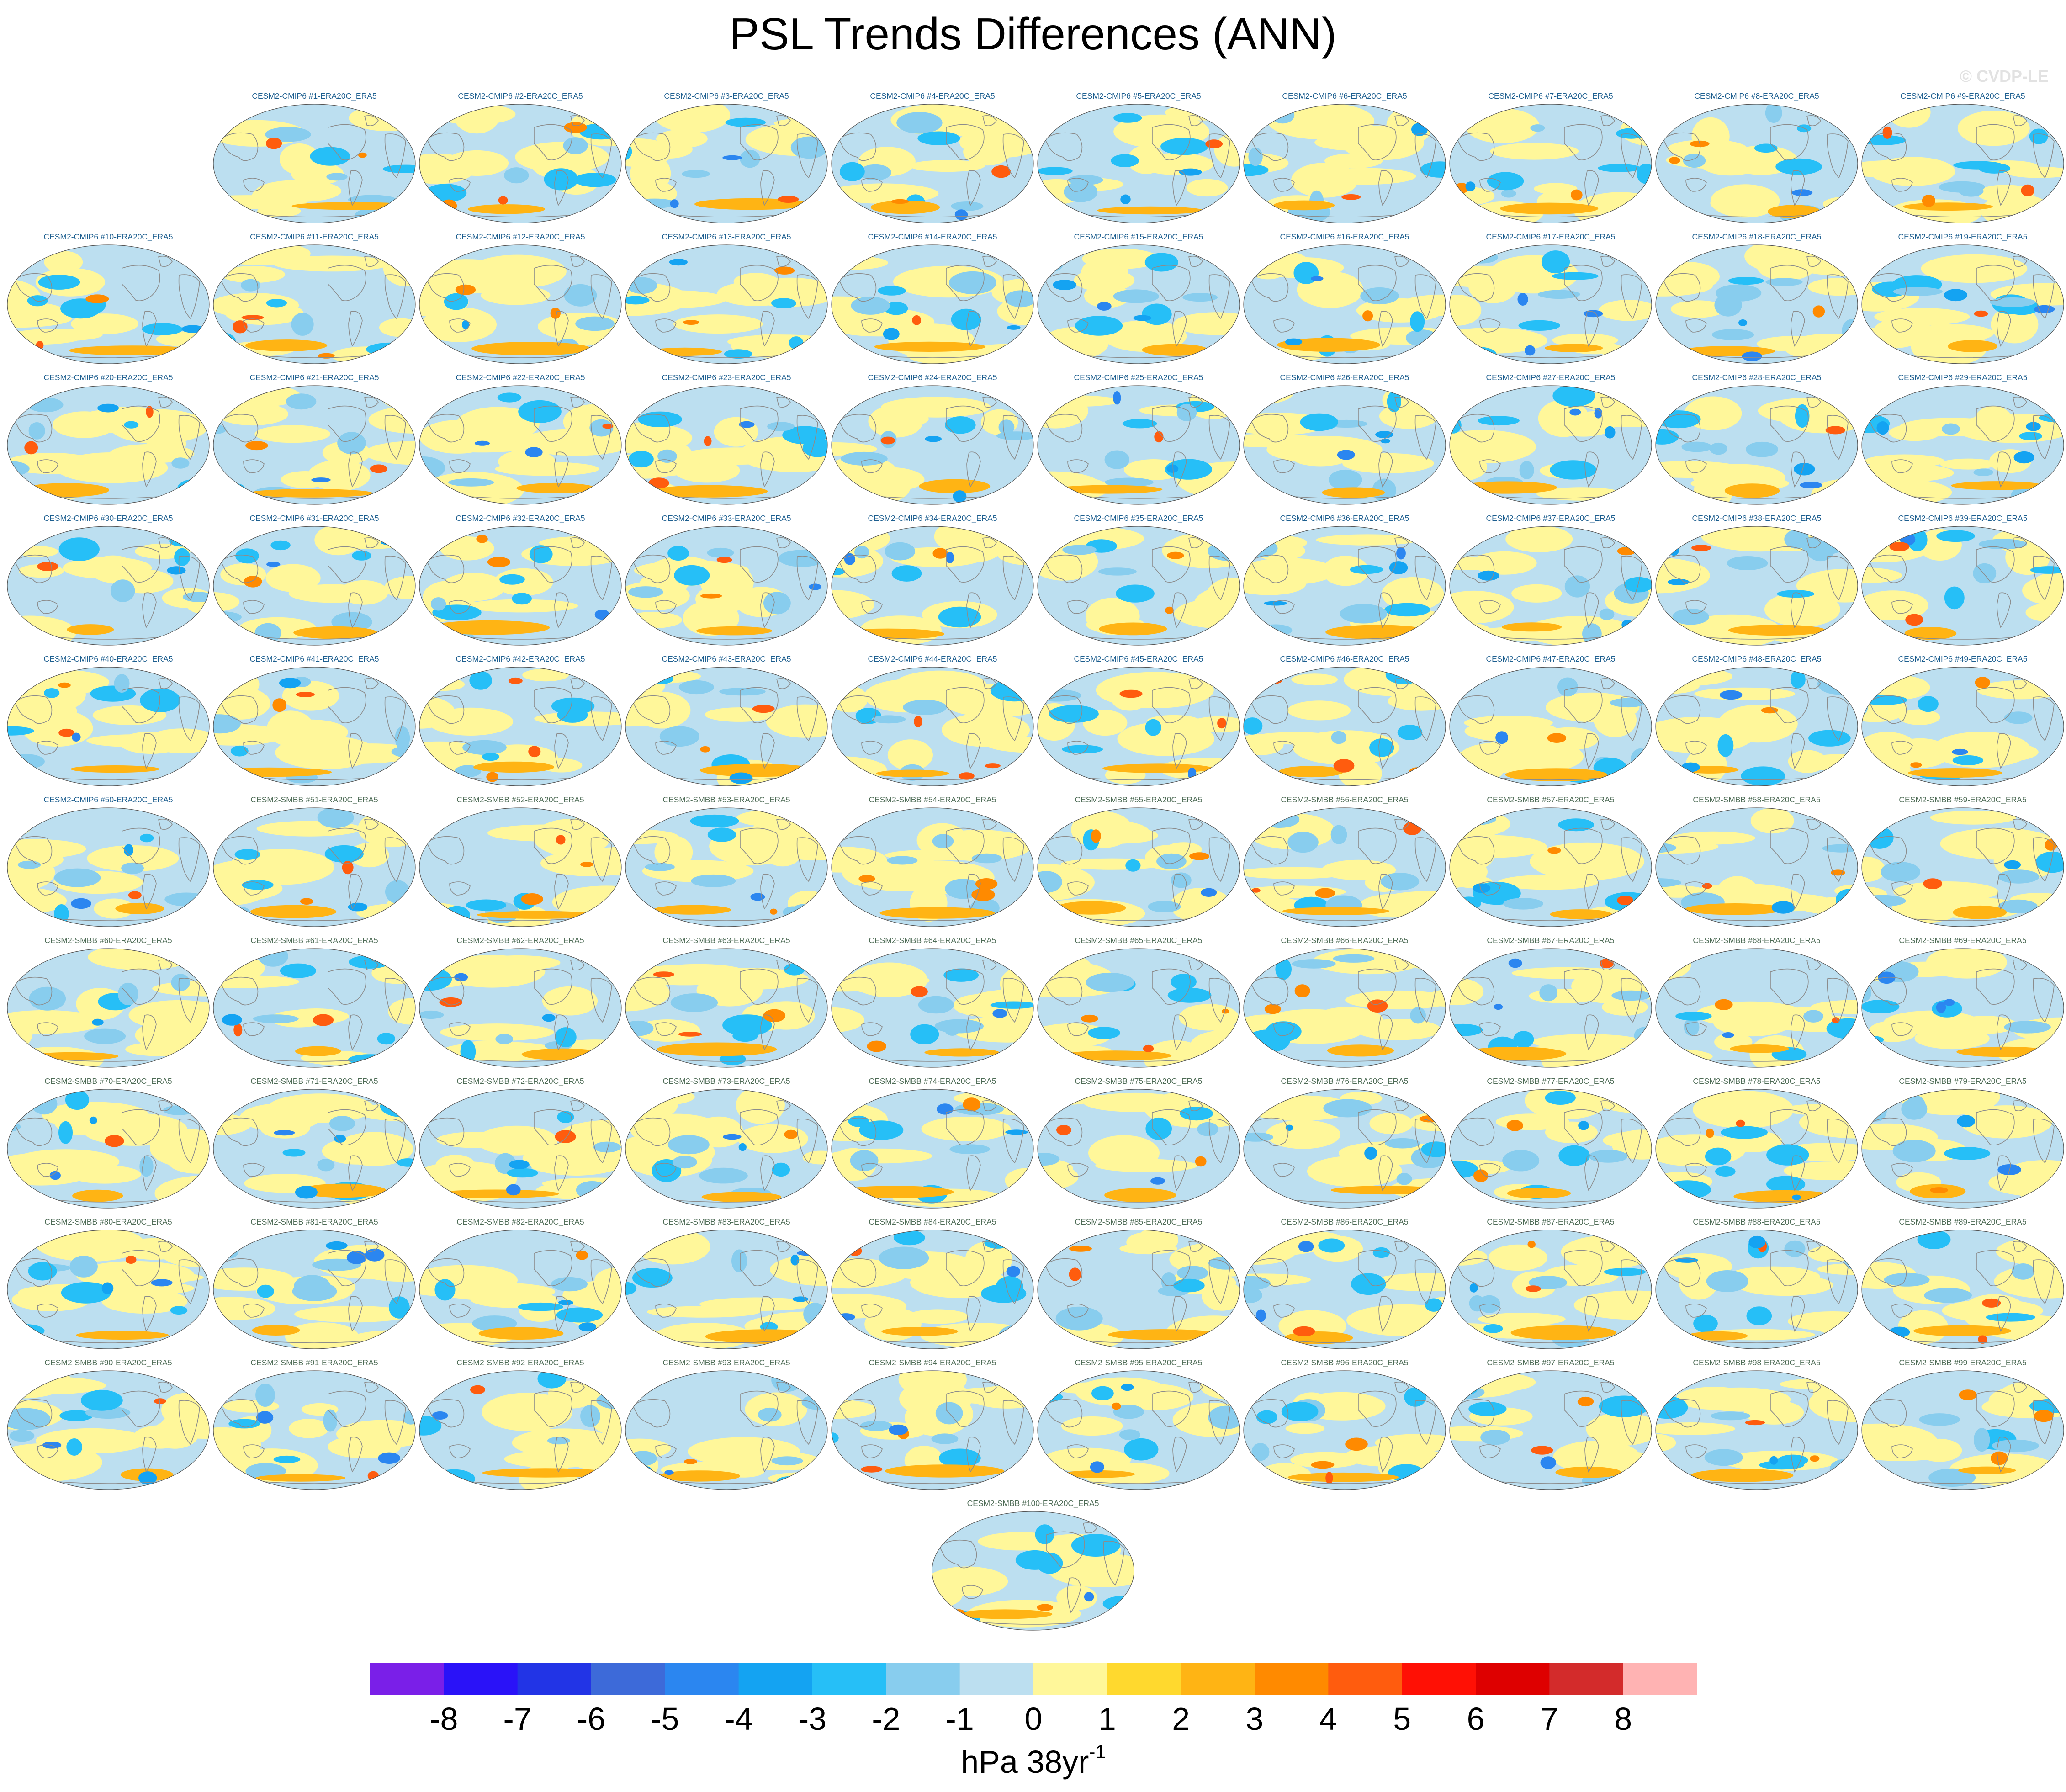  I want to click on map-panel: CESM2-CMIP6 #19-ERA20C_ERA5, so click(1963, 300).